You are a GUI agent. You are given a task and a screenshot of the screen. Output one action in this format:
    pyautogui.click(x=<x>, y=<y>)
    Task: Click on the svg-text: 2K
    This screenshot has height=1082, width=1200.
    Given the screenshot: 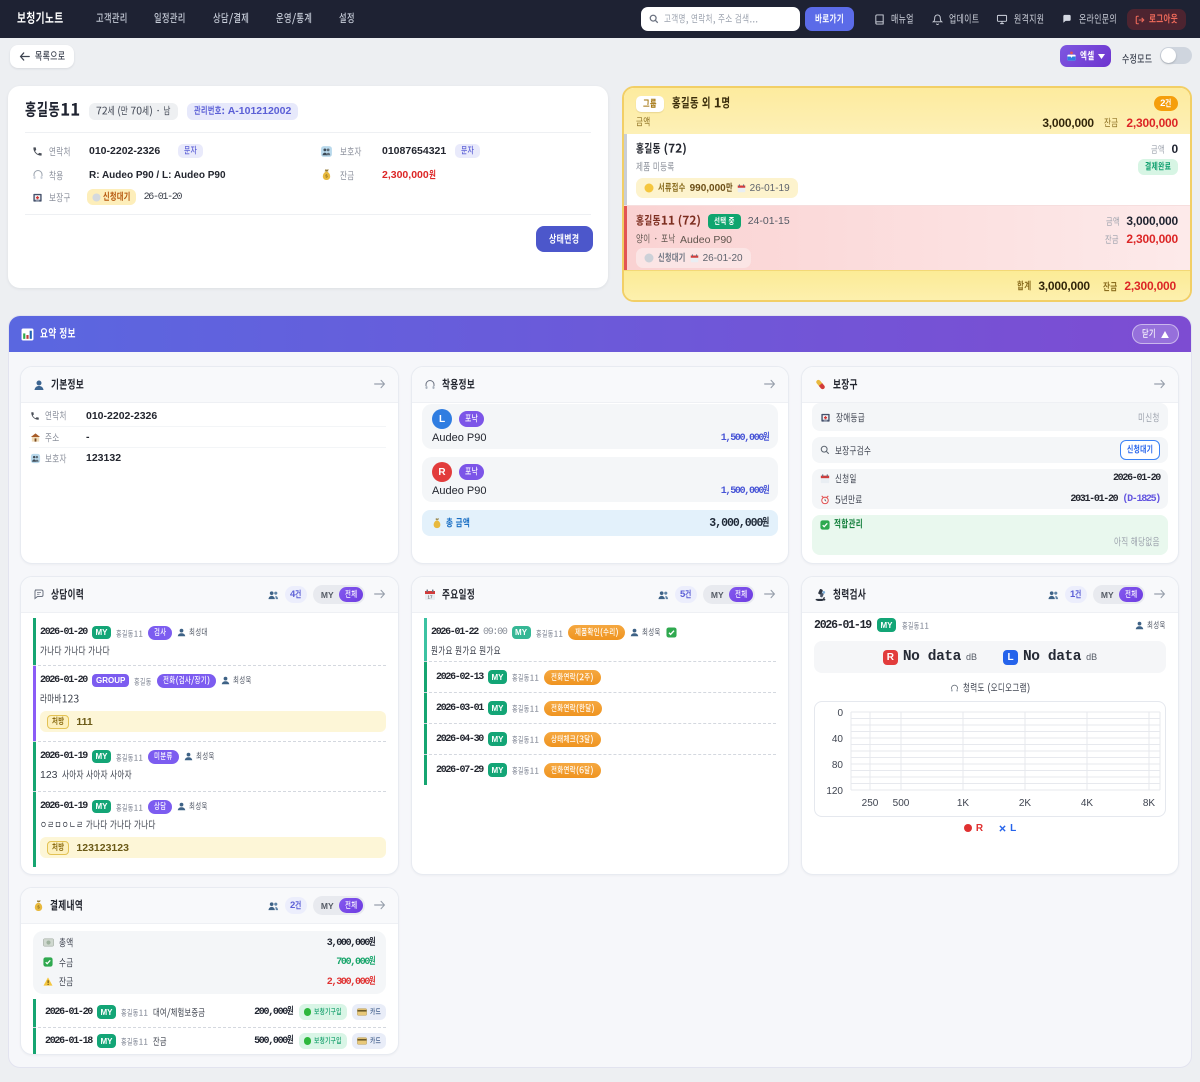 What is the action you would take?
    pyautogui.click(x=1025, y=803)
    